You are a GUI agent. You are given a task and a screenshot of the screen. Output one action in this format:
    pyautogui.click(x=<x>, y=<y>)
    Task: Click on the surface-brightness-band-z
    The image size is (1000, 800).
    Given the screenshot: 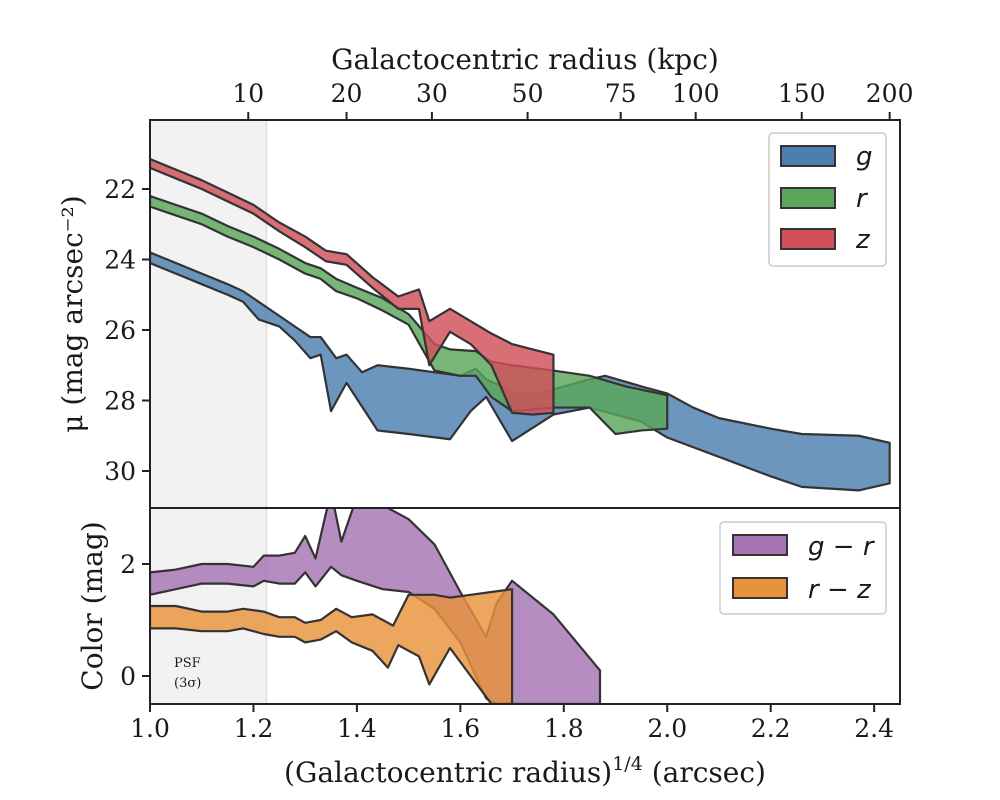 What is the action you would take?
    pyautogui.click(x=352, y=286)
    